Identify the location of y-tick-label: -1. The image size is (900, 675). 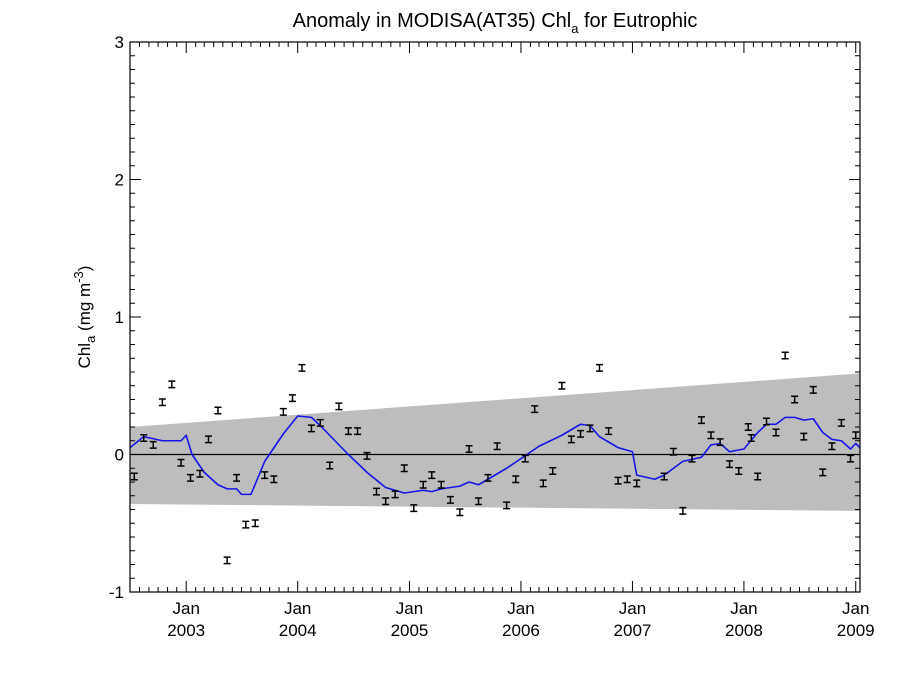
(116, 592).